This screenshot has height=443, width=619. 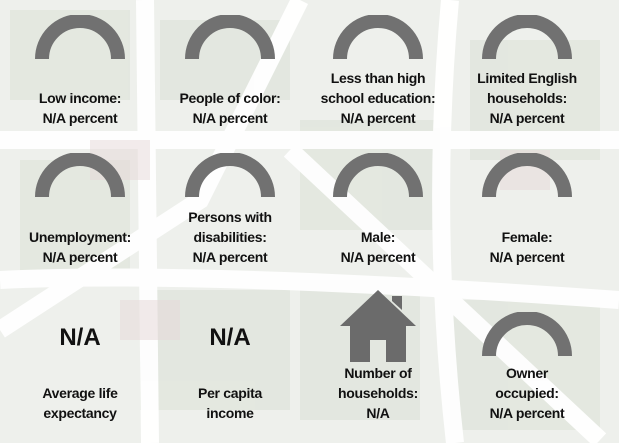 What do you see at coordinates (230, 403) in the screenshot?
I see `card-label: Per capita income` at bounding box center [230, 403].